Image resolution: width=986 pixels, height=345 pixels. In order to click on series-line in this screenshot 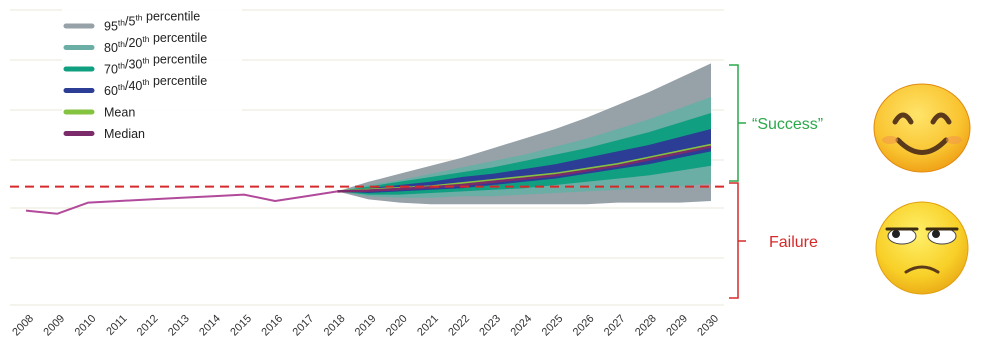, I will do `click(524, 169)`.